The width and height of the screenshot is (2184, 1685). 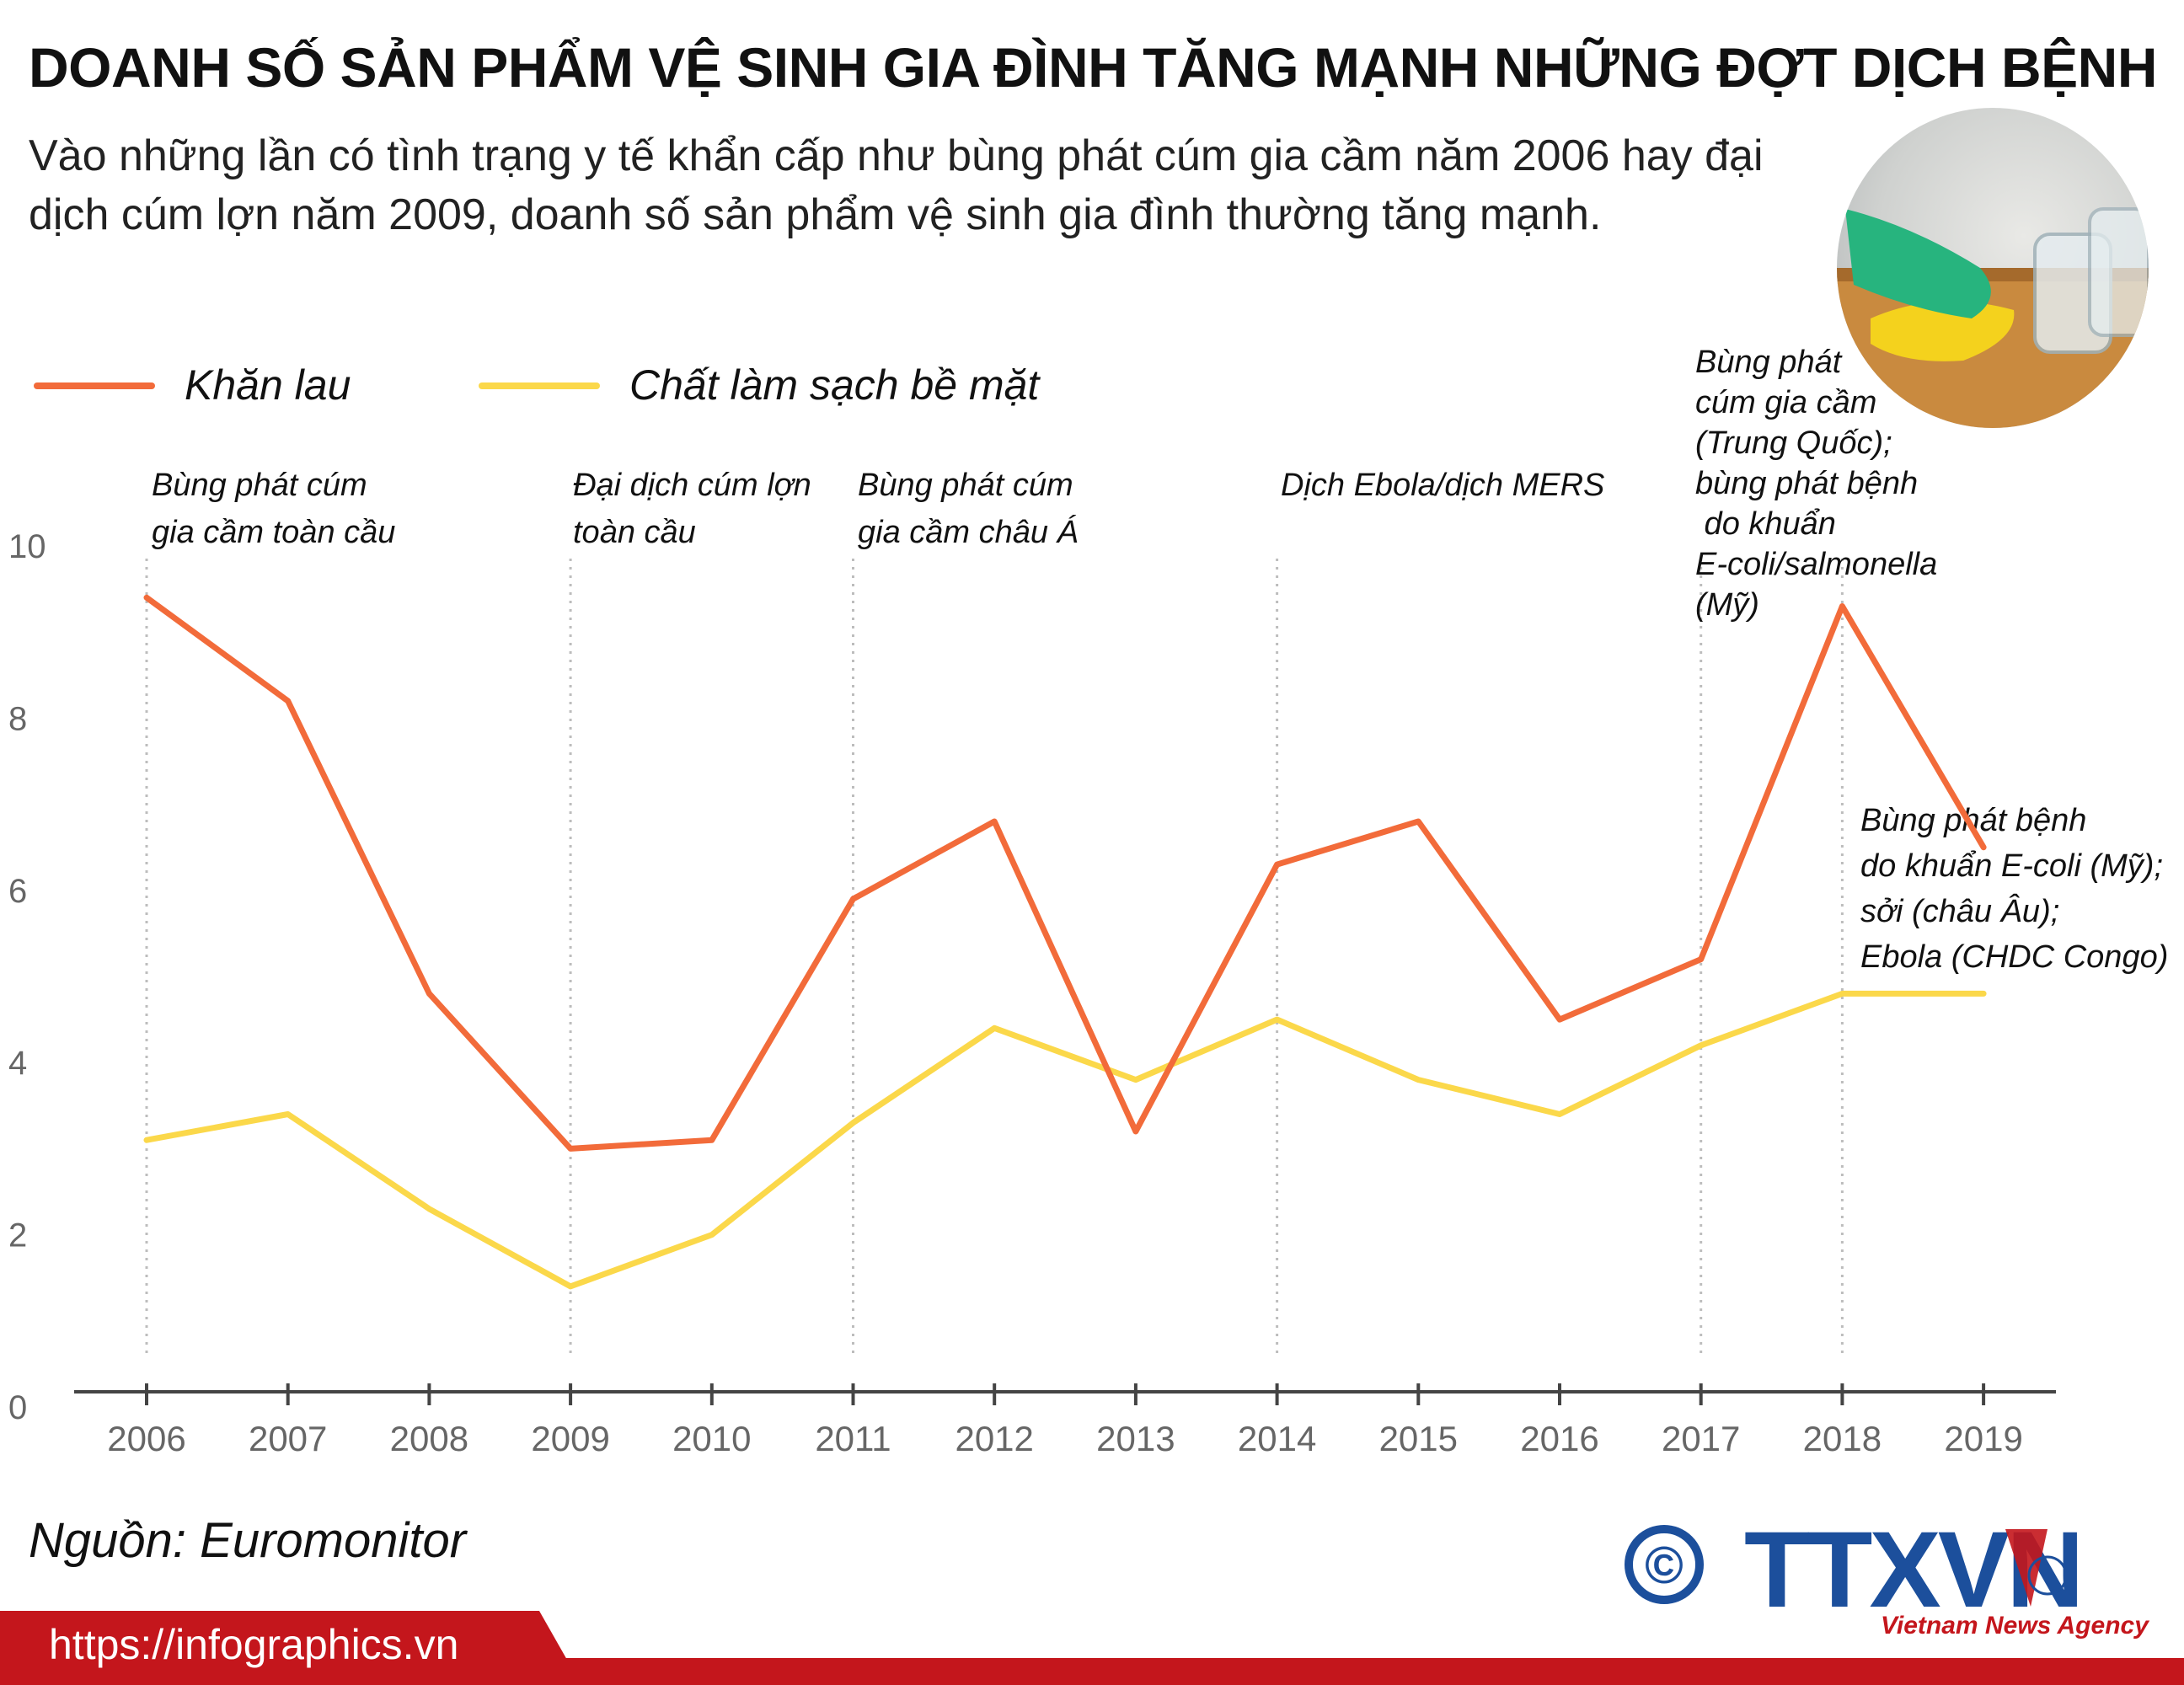 What do you see at coordinates (146, 597) in the screenshot?
I see `series-1-point-2006` at bounding box center [146, 597].